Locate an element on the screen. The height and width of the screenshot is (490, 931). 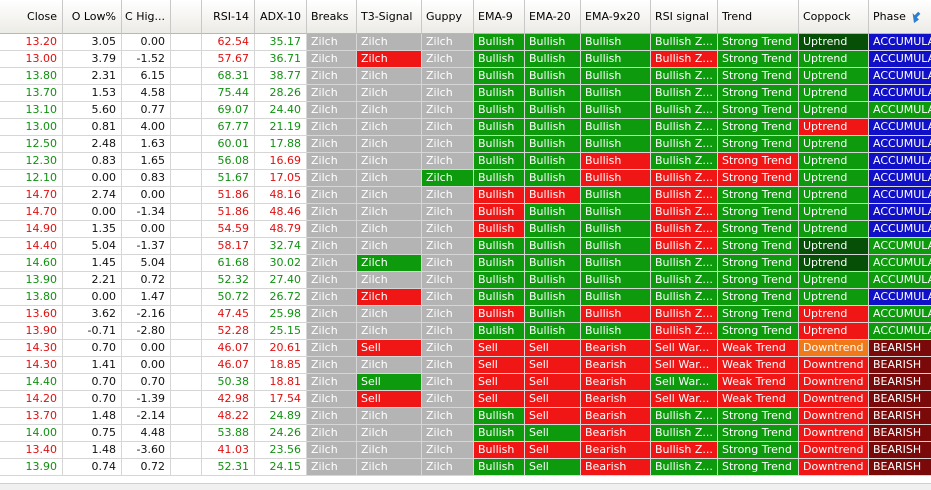
cell-t3: Zilch is located at coordinates (389, 59).